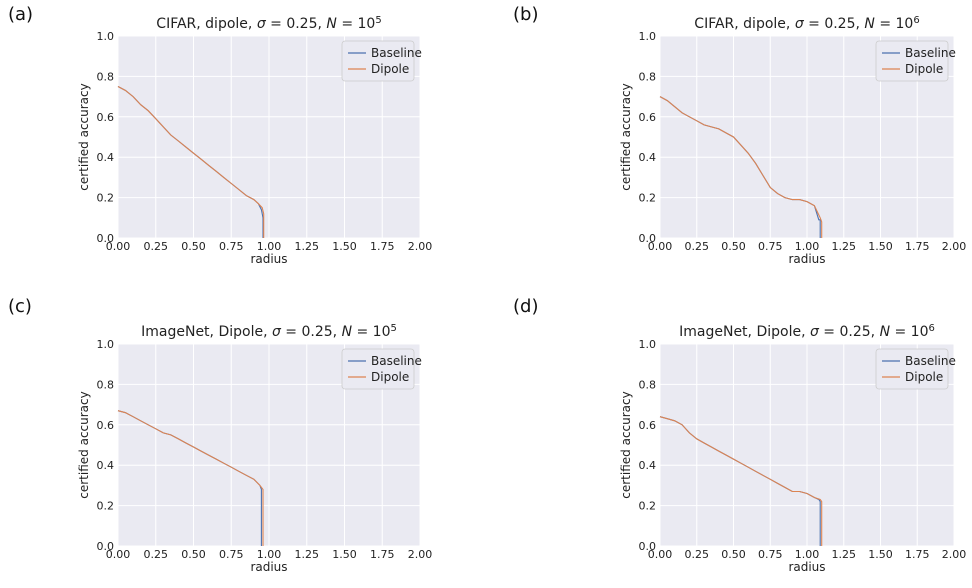 This screenshot has width=972, height=588. What do you see at coordinates (526, 14) in the screenshot?
I see `panel-label: (b)` at bounding box center [526, 14].